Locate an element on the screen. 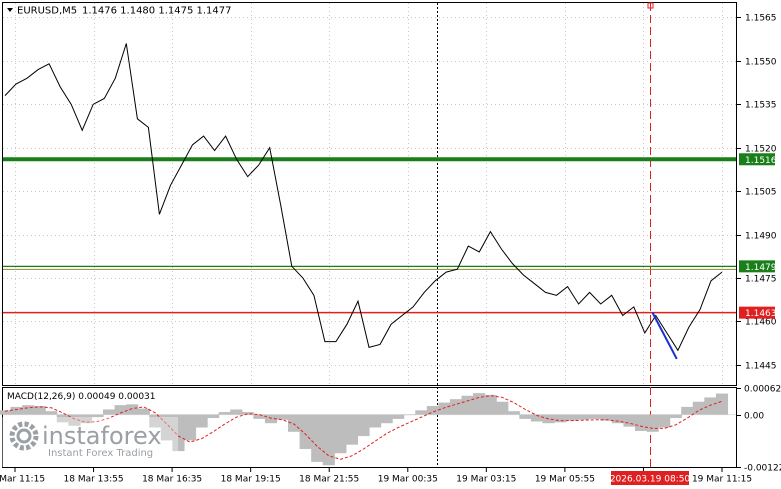 The width and height of the screenshot is (781, 489). time-tick-label: 18 Mar 16:35 is located at coordinates (172, 480).